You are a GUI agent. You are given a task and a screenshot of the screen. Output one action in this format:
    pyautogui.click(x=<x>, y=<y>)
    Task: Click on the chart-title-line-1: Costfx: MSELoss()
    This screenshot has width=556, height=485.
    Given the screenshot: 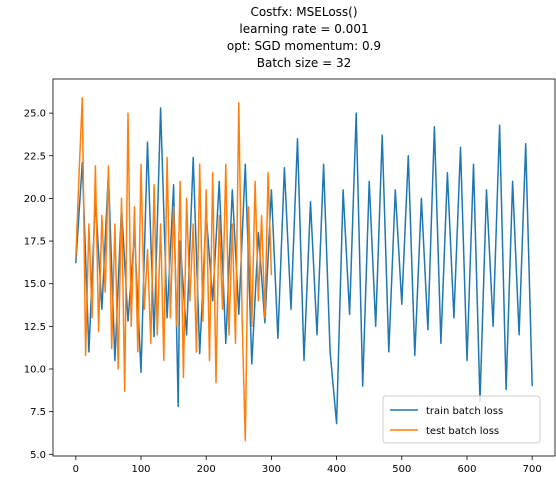 What is the action you would take?
    pyautogui.click(x=303, y=12)
    